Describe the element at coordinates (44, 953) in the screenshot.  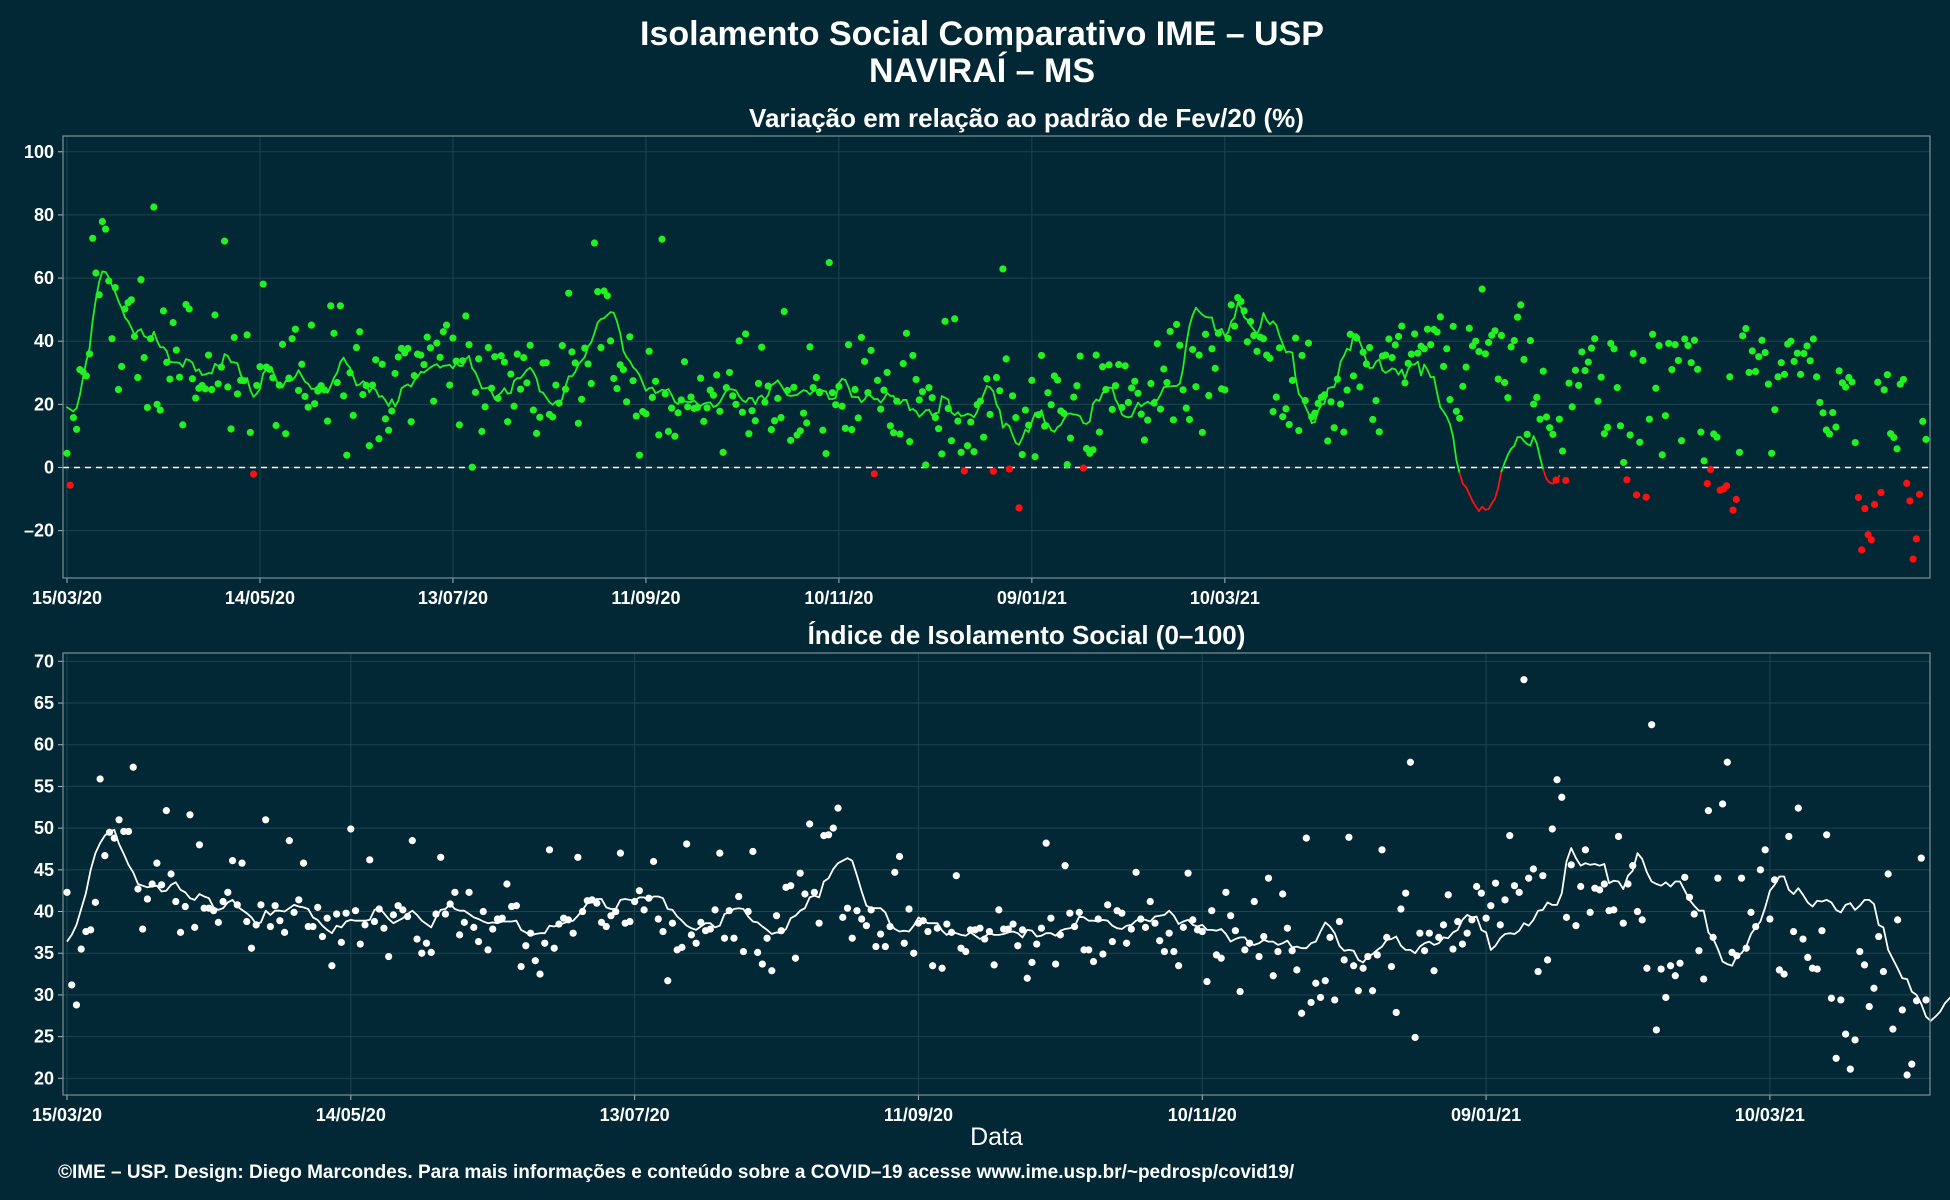
I see `y-tick-label: 35` at that location.